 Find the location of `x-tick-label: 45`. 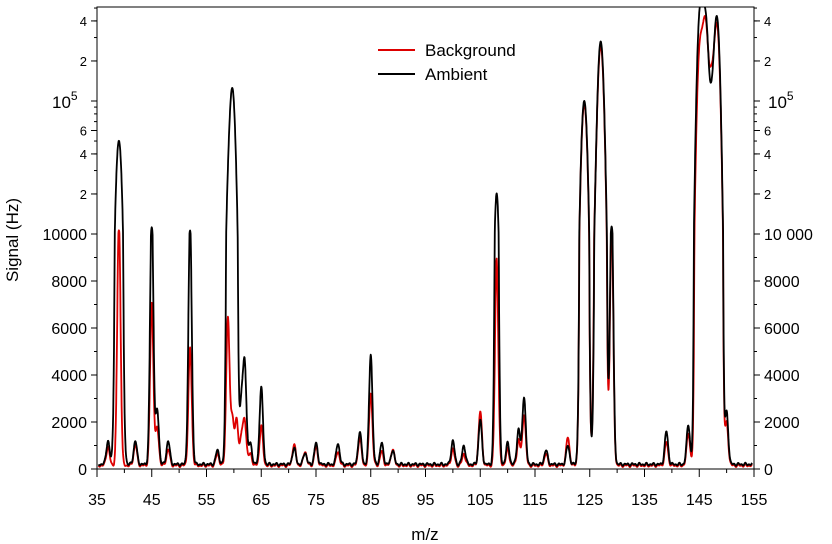

x-tick-label: 45 is located at coordinates (152, 500).